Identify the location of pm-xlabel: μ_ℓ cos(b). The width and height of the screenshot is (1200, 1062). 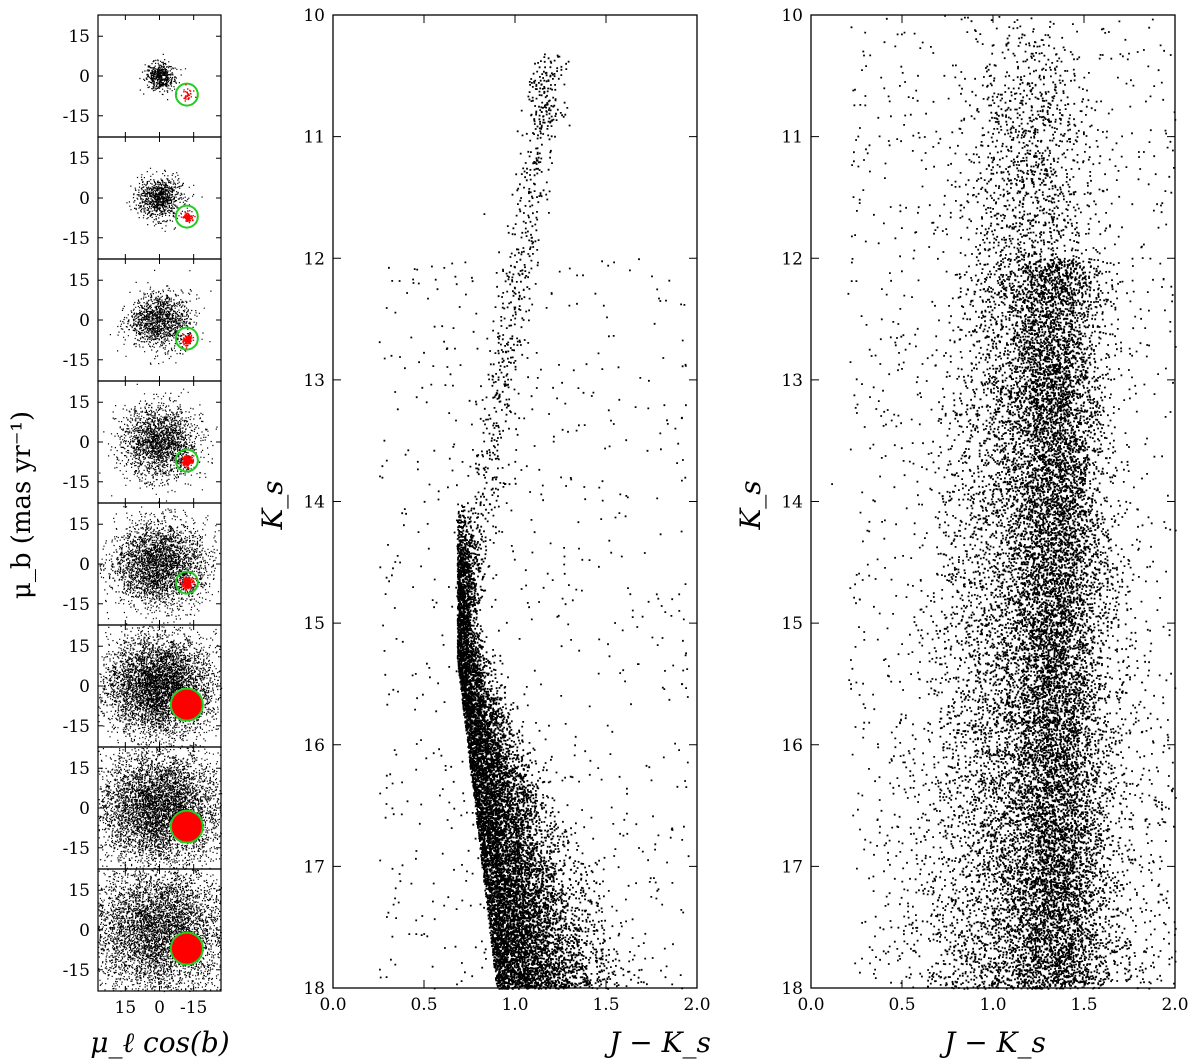
(159, 1042).